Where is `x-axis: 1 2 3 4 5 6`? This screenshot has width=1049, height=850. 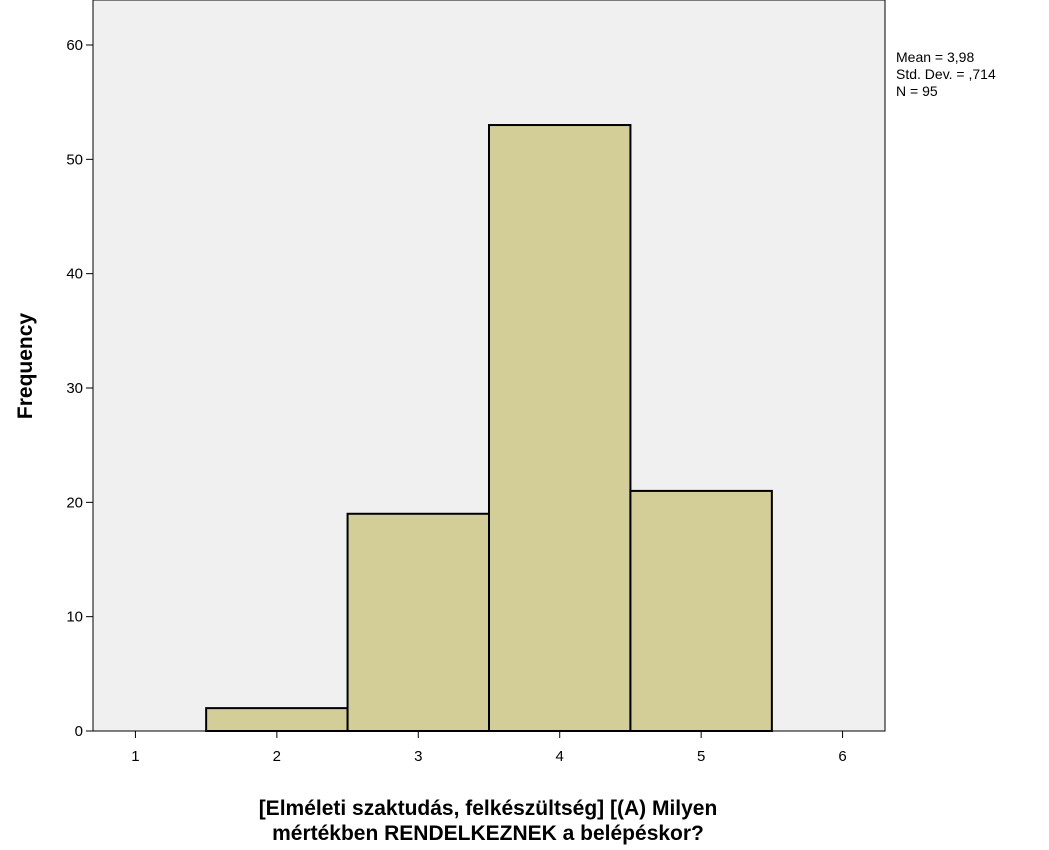 x-axis: 1 2 3 4 5 6 is located at coordinates (489, 748).